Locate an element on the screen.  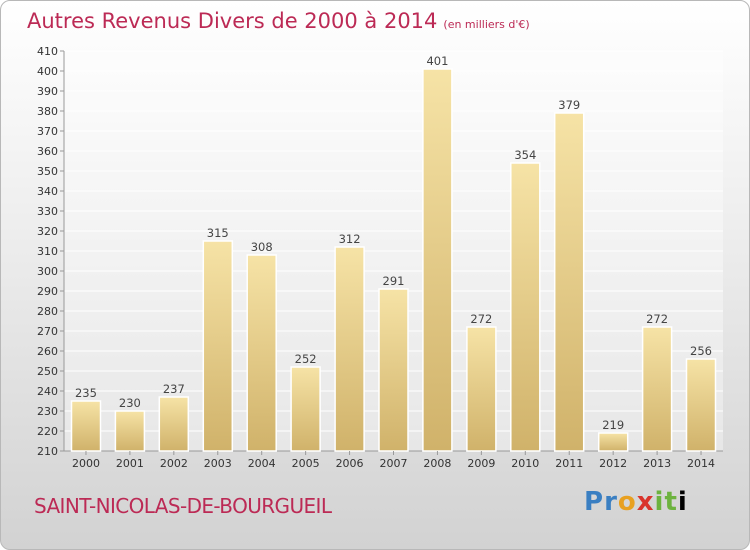
x-tick-label-2012: 2012 is located at coordinates (613, 463).